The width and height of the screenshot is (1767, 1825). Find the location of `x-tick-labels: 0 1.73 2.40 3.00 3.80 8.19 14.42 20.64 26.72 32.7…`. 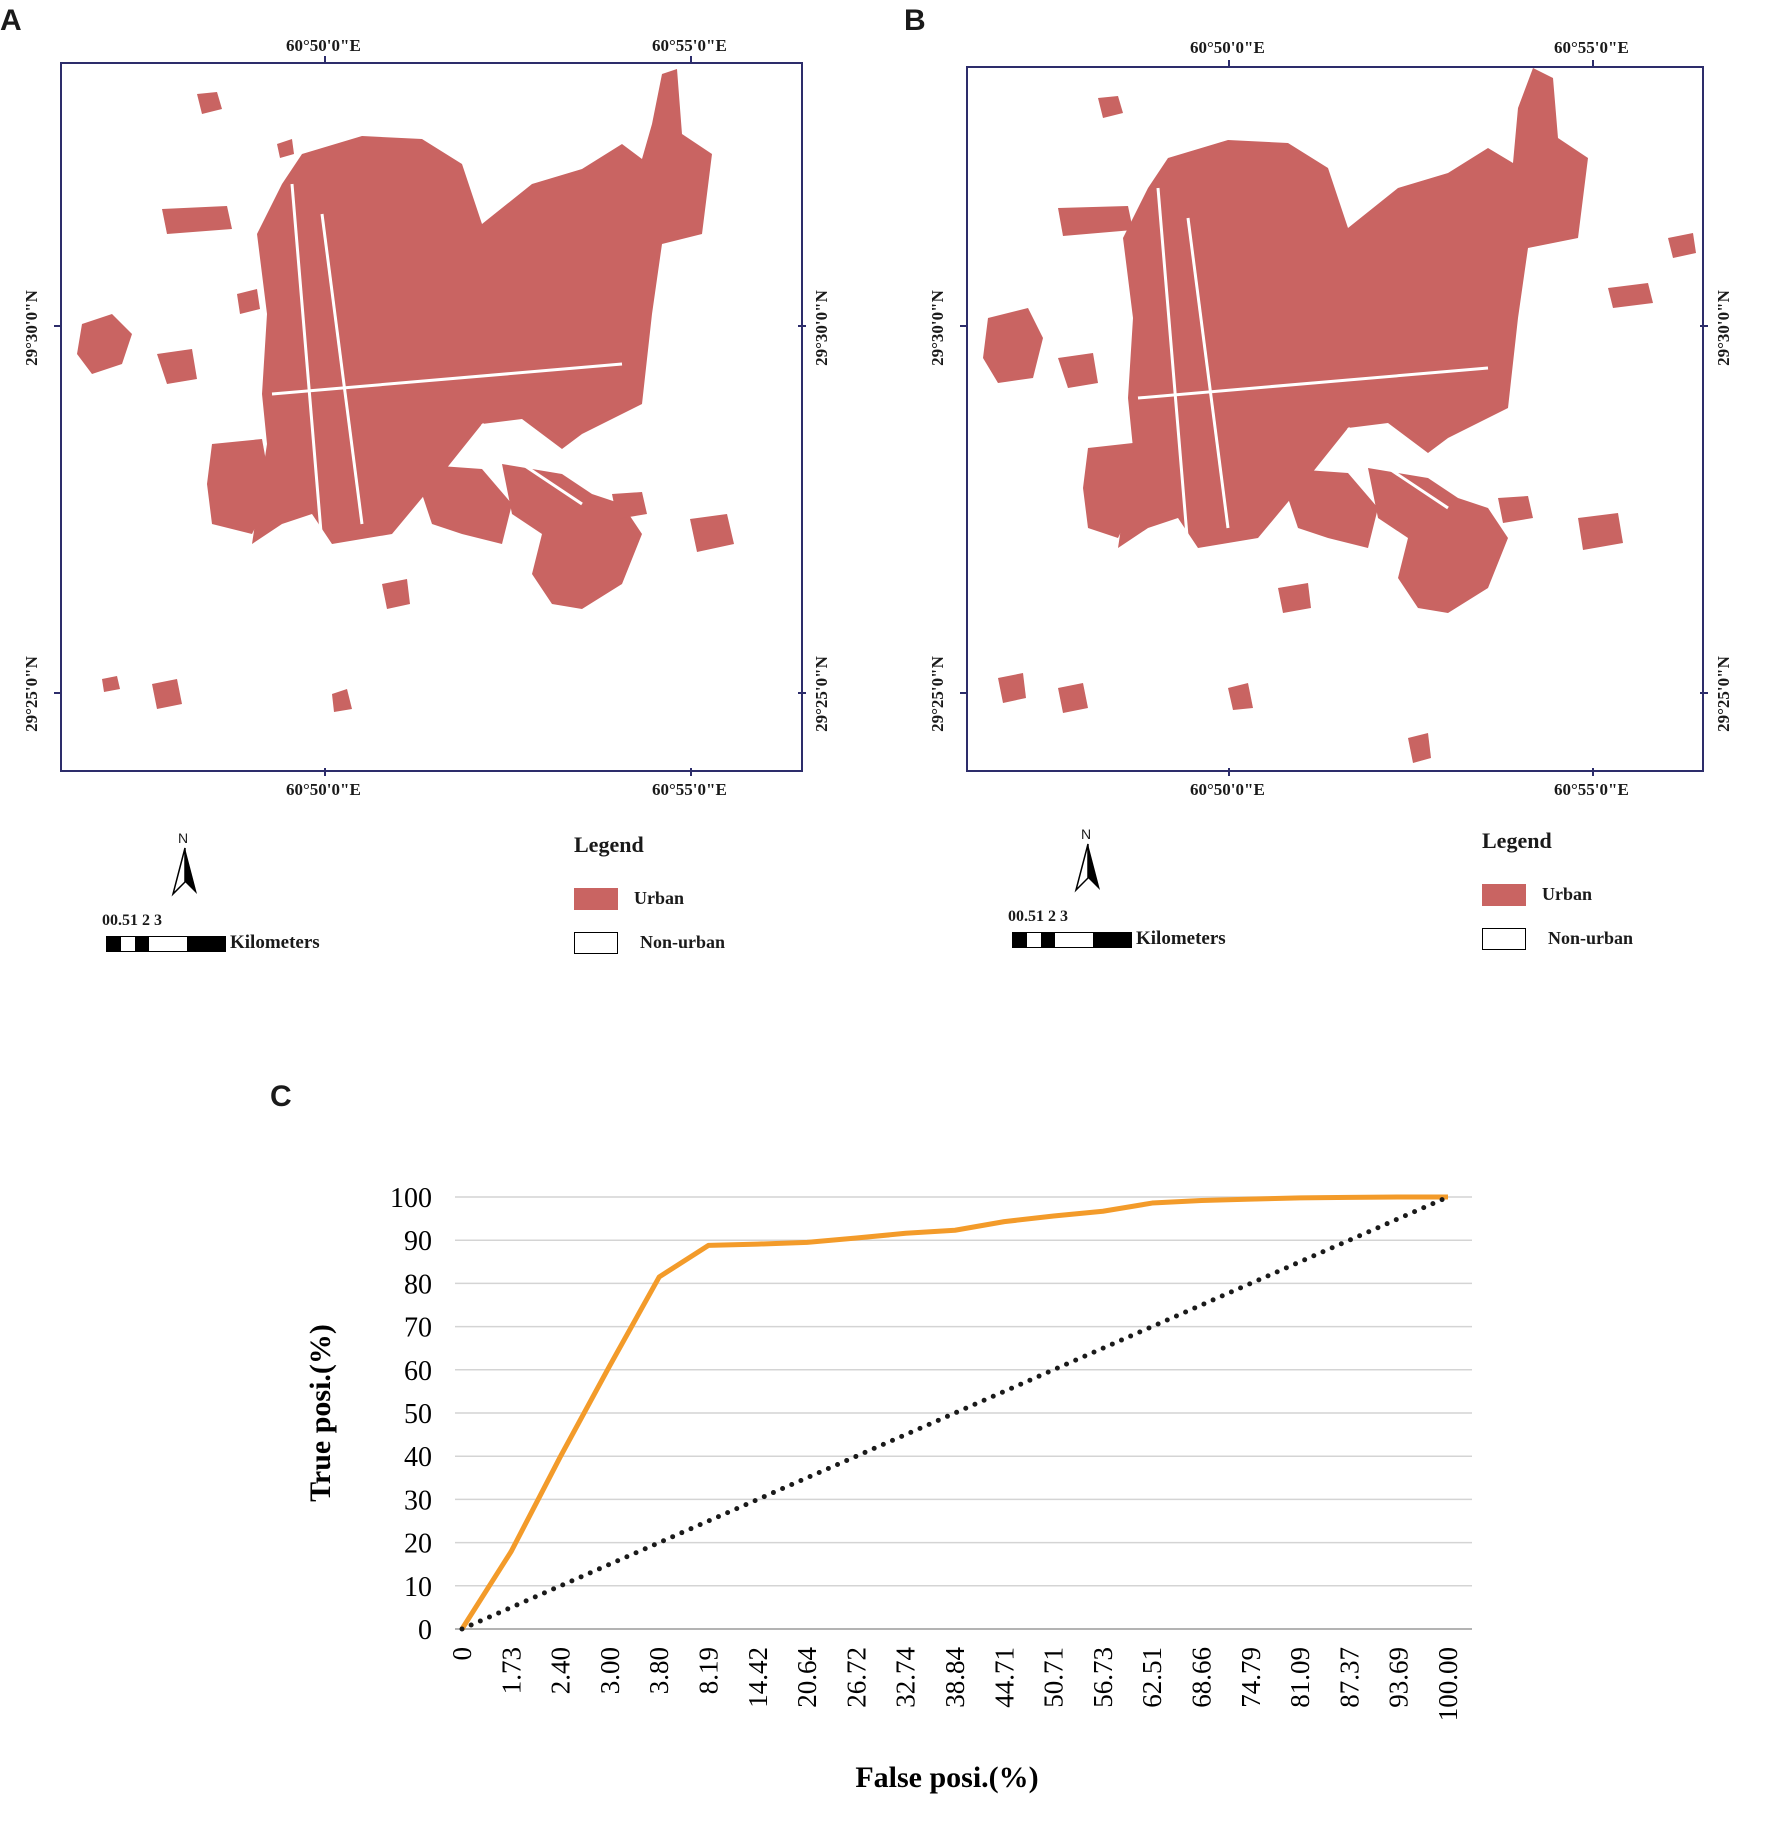

x-tick-labels: 0 1.73 2.40 3.00 3.80 8.19 14.42 20.64 26.72 32.7… is located at coordinates (955, 1684).